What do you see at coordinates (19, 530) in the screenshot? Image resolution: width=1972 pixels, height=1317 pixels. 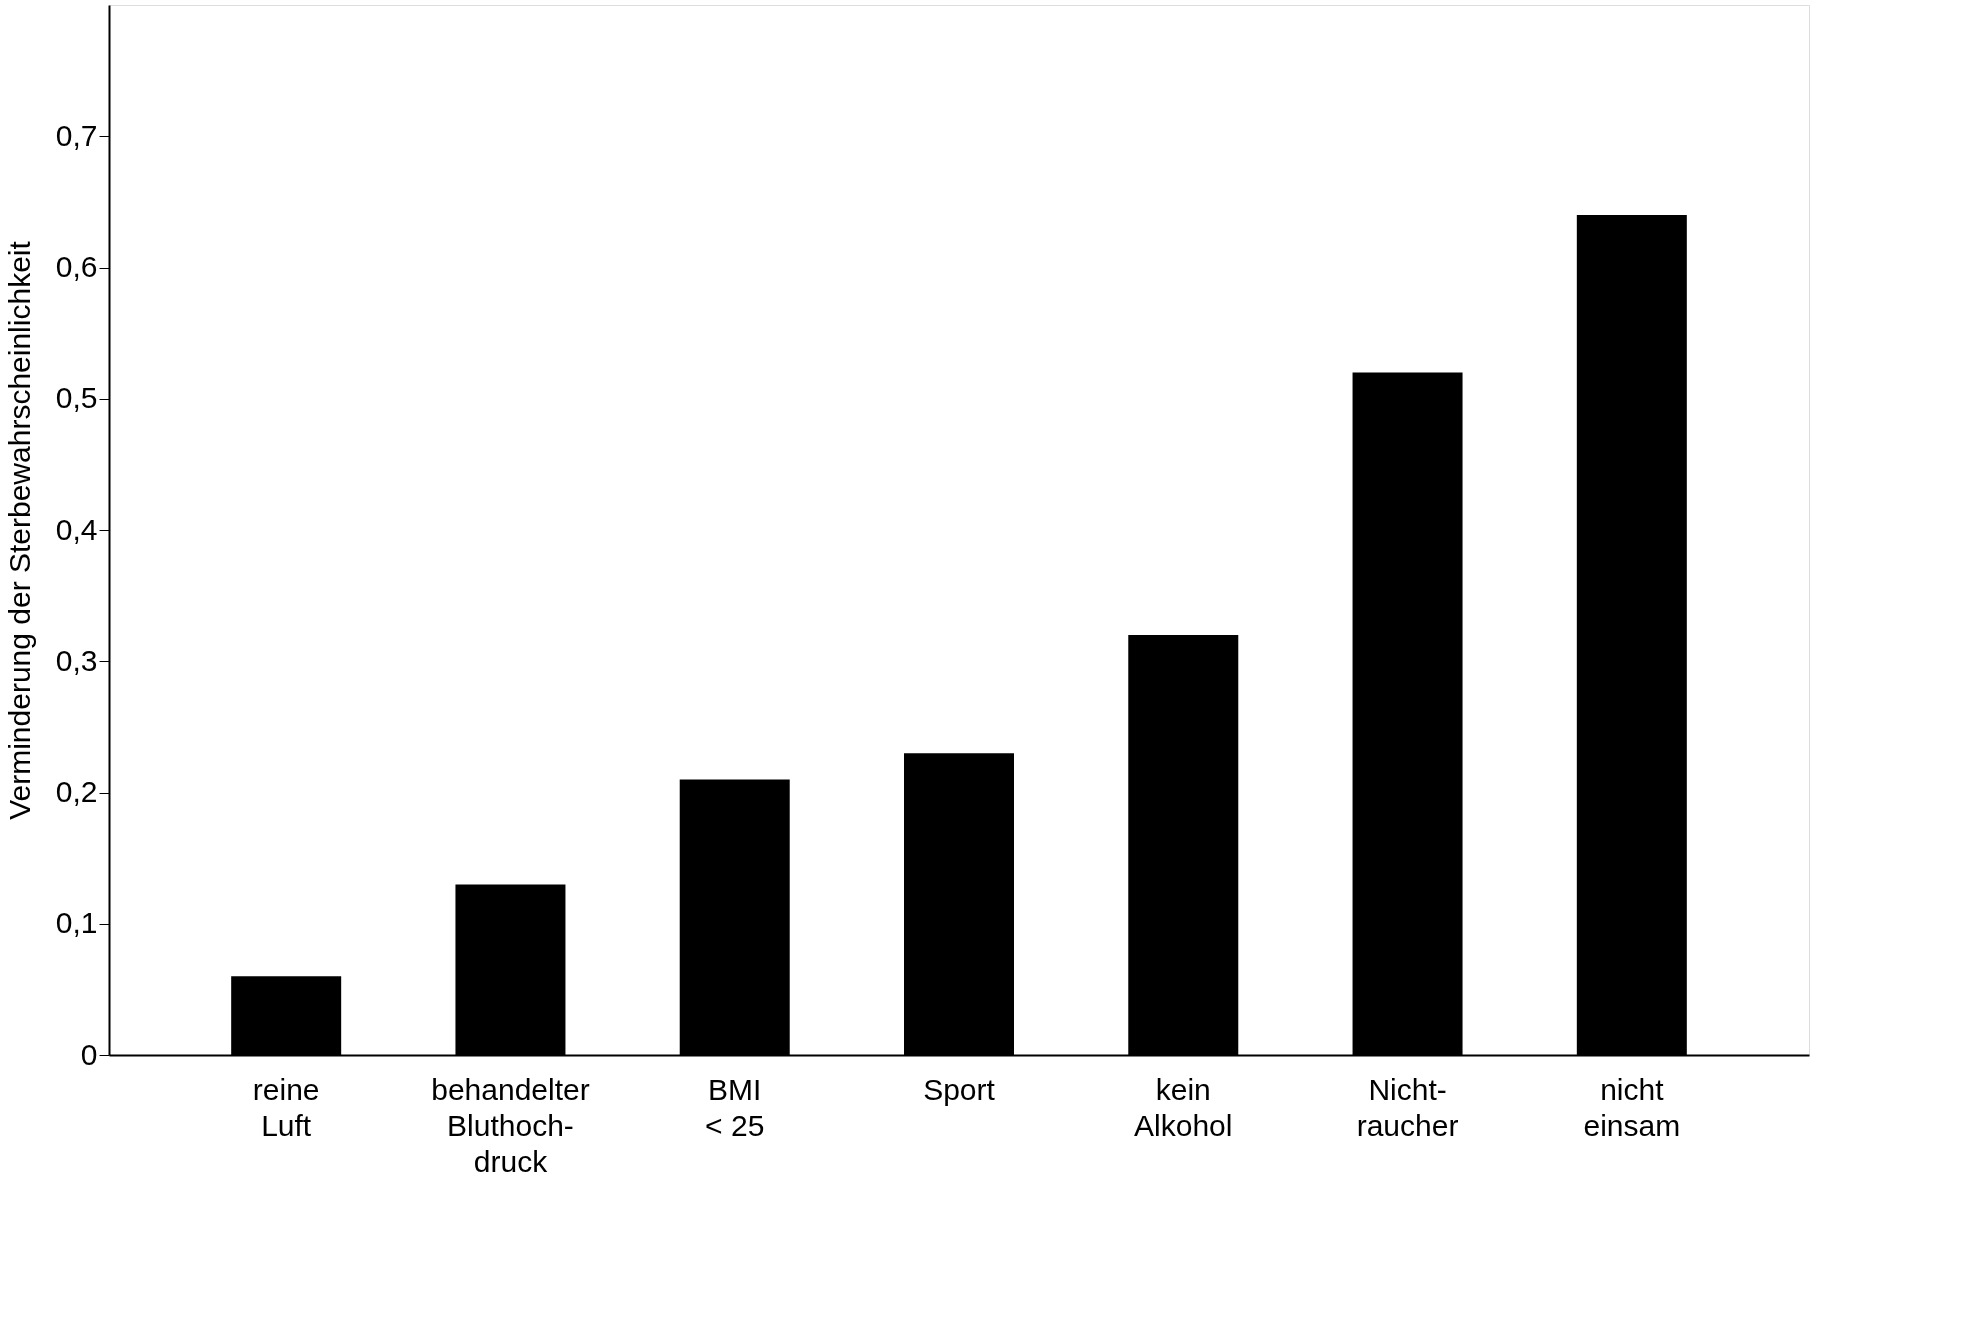 I see `y-axis-title: Verminderung der Sterbewahrscheinlichkeit` at bounding box center [19, 530].